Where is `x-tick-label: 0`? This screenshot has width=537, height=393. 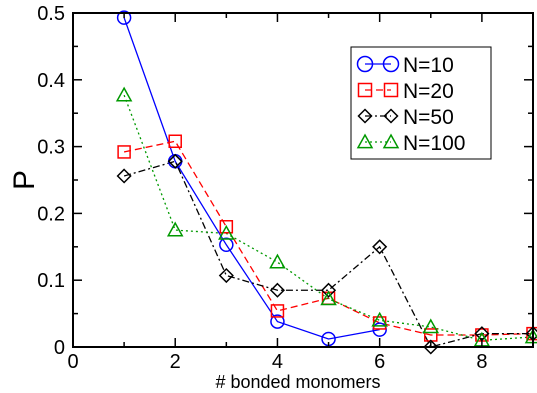 x-tick-label: 0 is located at coordinates (72, 362).